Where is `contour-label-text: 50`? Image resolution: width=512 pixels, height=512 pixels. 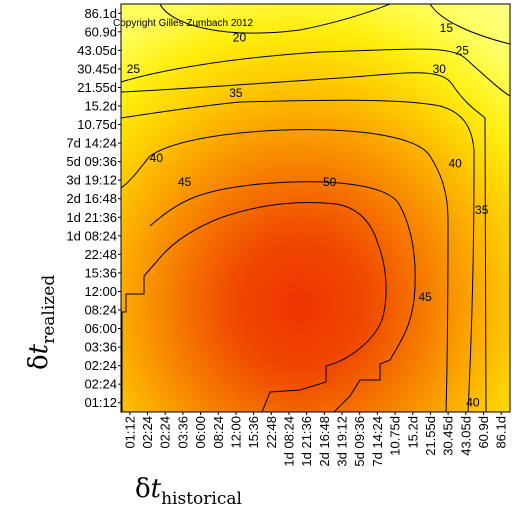
contour-label-text: 50 is located at coordinates (330, 182).